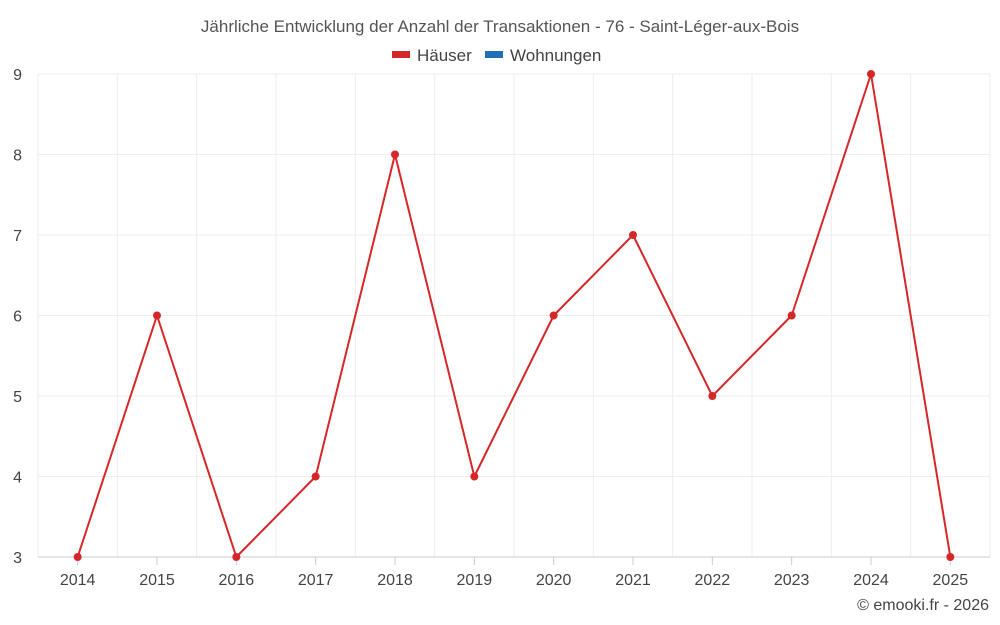 Image resolution: width=1000 pixels, height=625 pixels. Describe the element at coordinates (17, 478) in the screenshot. I see `y-tick-label: 4` at that location.